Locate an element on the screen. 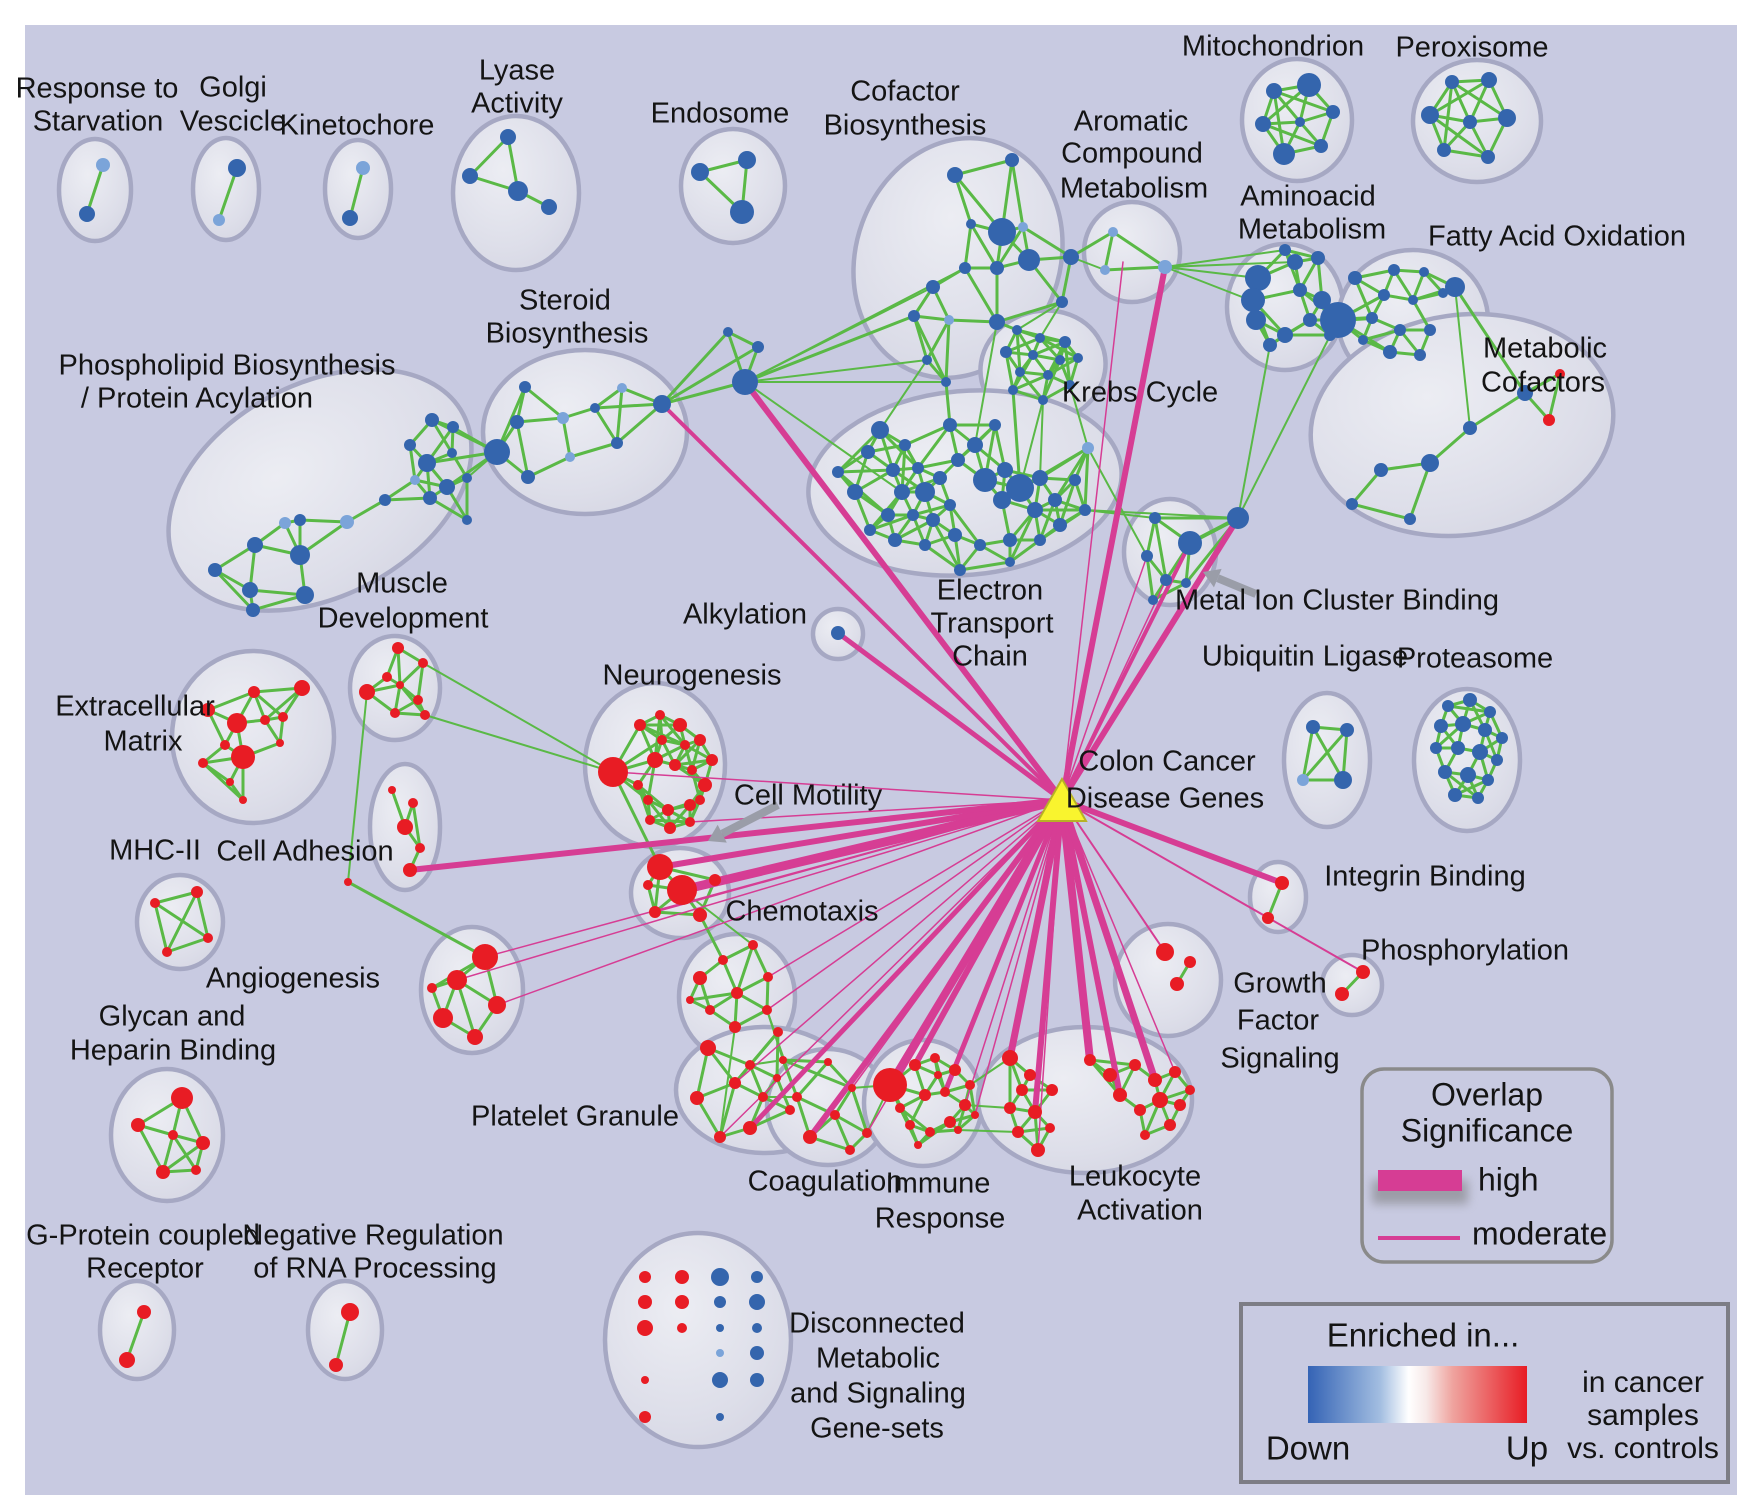 The width and height of the screenshot is (1750, 1507). cluster-ellipse-steroid-biosynthesis is located at coordinates (585, 432).